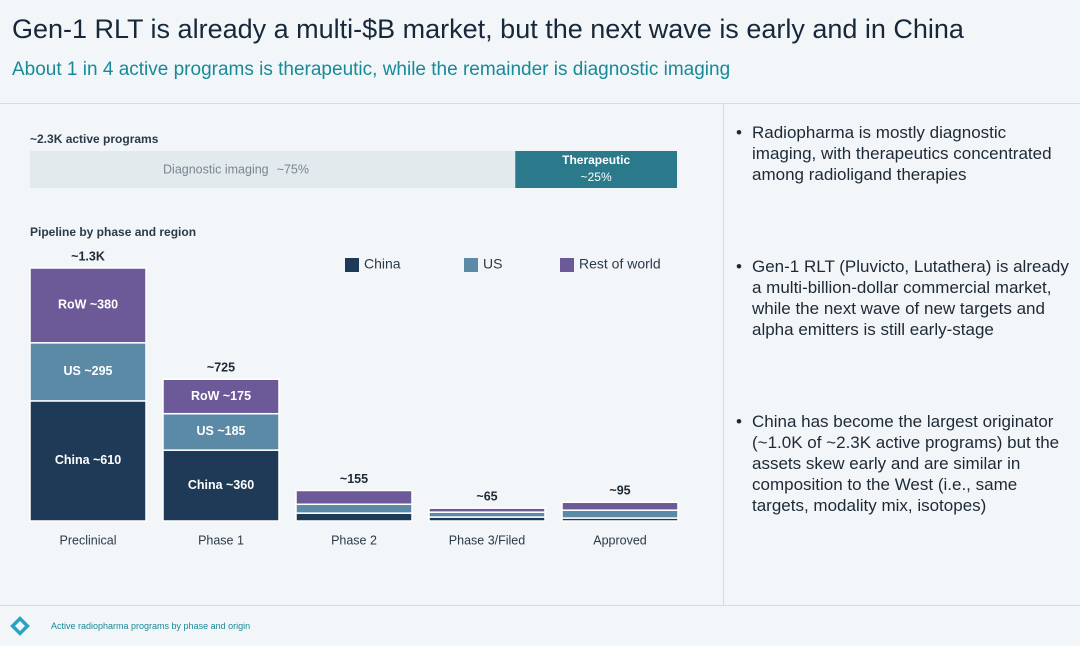 The width and height of the screenshot is (1080, 646). Describe the element at coordinates (620, 540) in the screenshot. I see `x-tick-label: Approved` at that location.